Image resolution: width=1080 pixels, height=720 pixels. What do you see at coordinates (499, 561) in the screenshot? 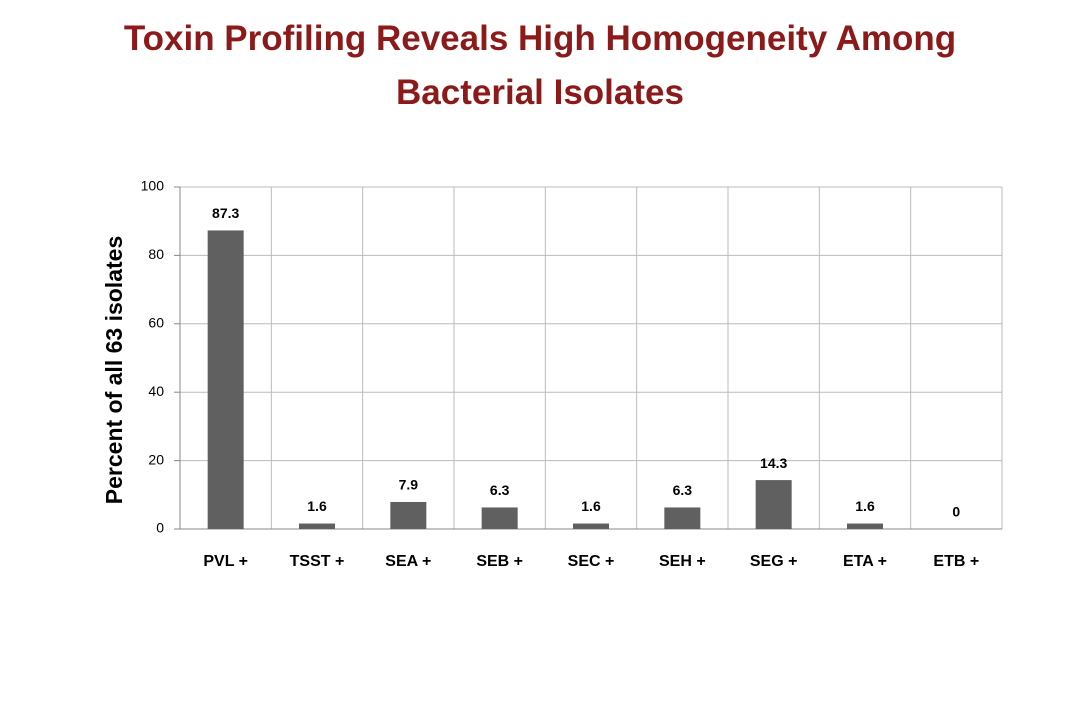
I see `x-tick-label: SEB +` at bounding box center [499, 561].